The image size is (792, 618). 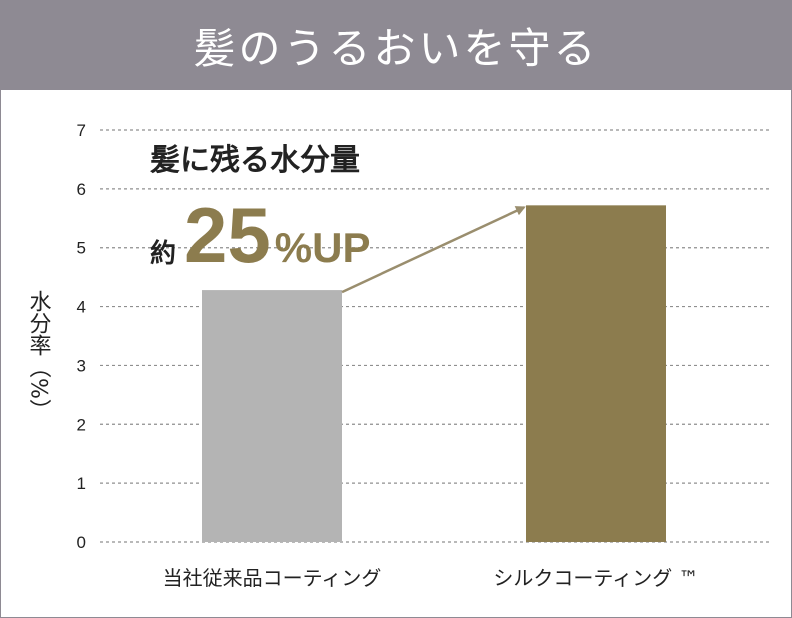 I want to click on y-tick-label-7: 7, so click(x=81, y=130).